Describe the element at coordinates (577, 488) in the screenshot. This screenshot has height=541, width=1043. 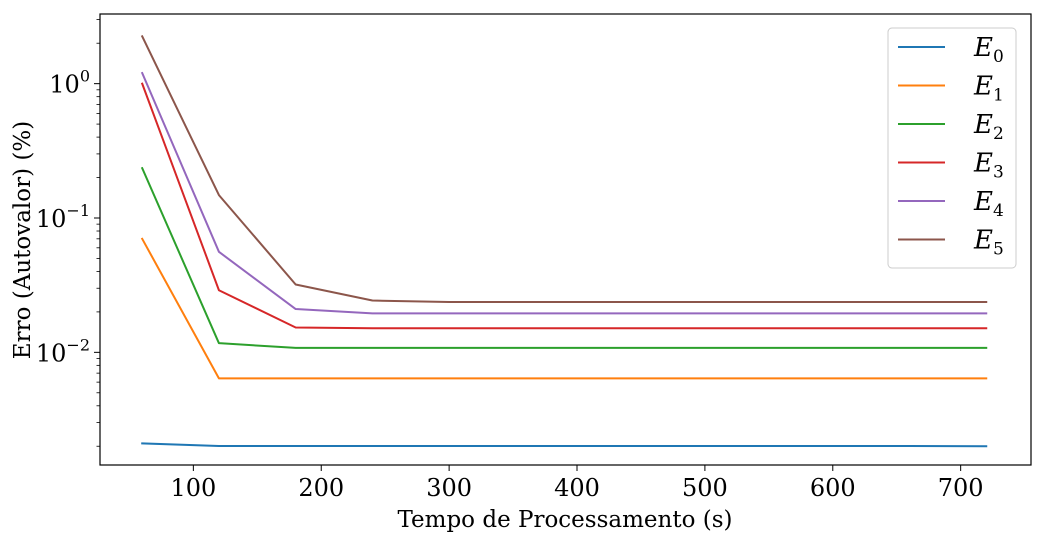
I see `x-tick-label: 400` at that location.